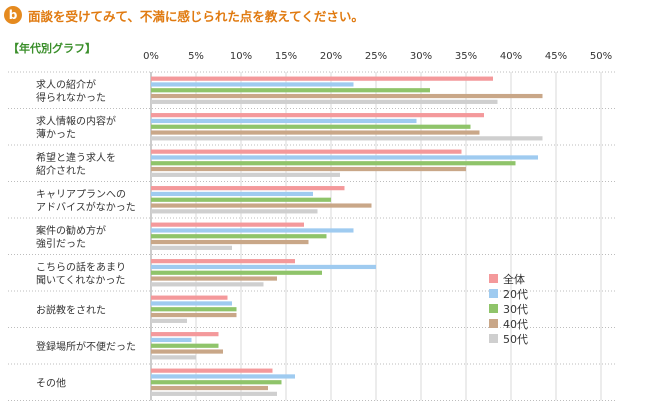 The image size is (647, 407). Describe the element at coordinates (511, 56) in the screenshot. I see `x-tick-label: 40%` at that location.